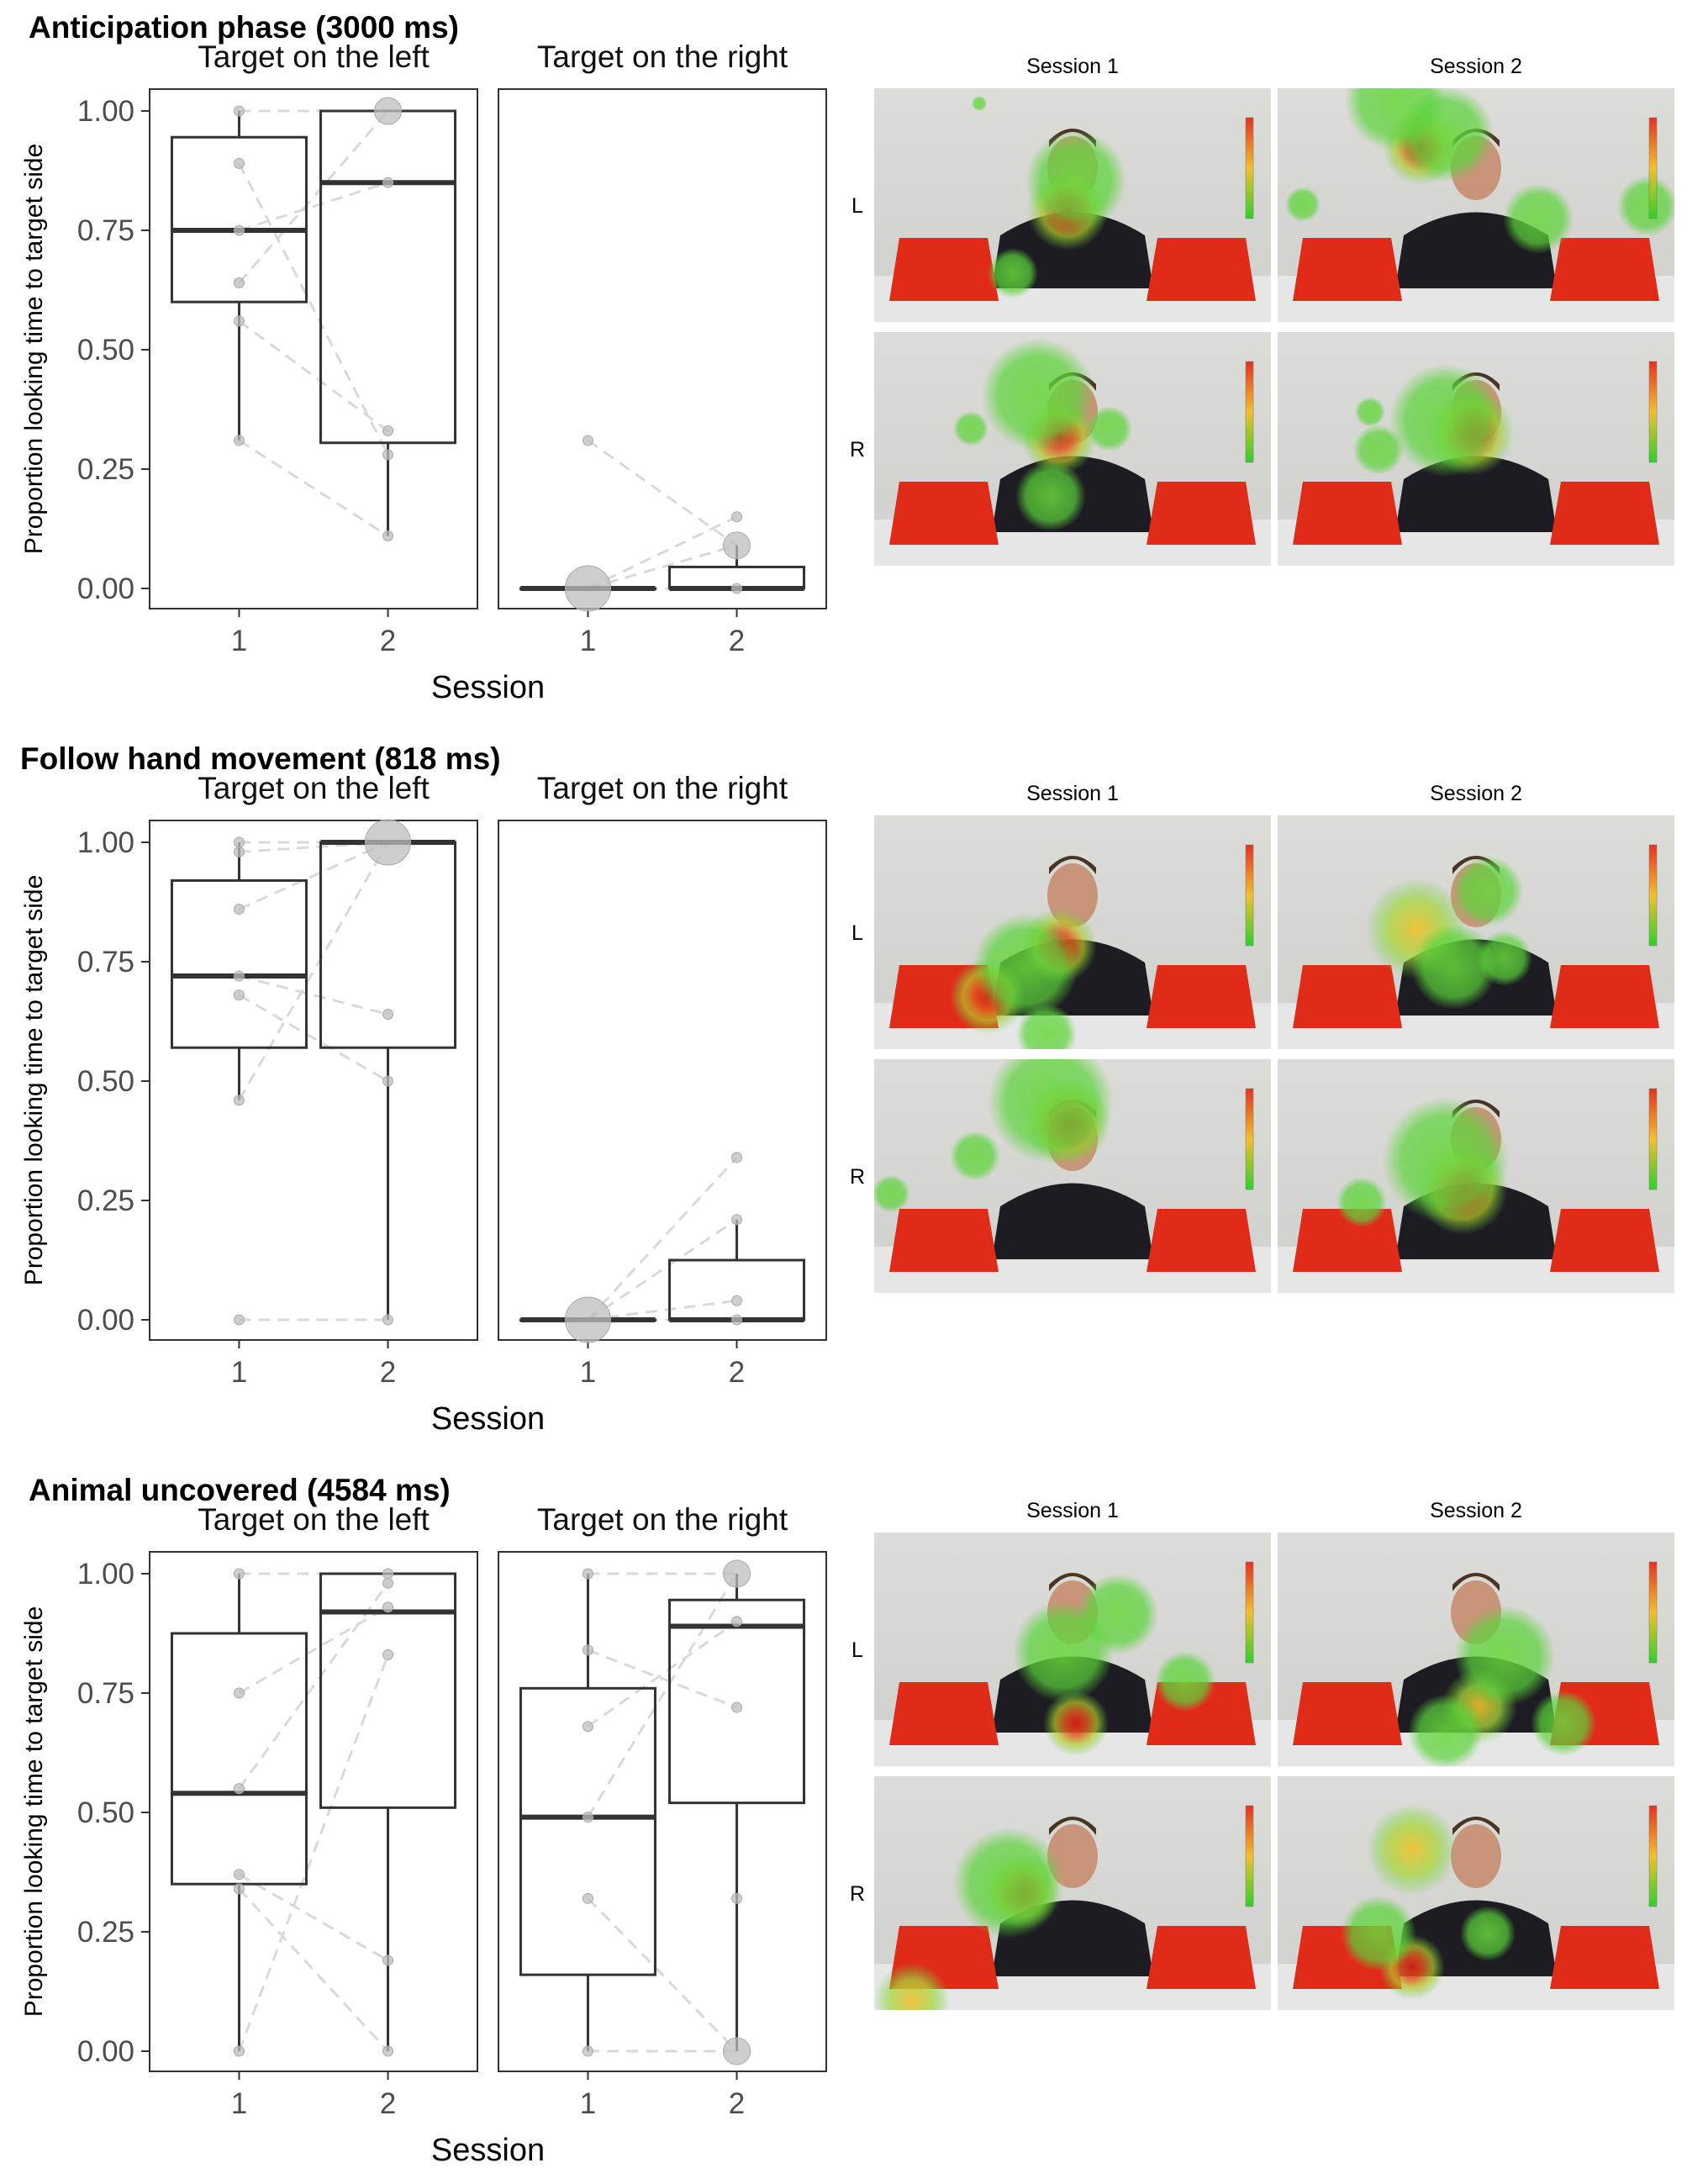 The image size is (1687, 2184). What do you see at coordinates (34, 1812) in the screenshot?
I see `y-axis-label: Proportion looking time to target side` at bounding box center [34, 1812].